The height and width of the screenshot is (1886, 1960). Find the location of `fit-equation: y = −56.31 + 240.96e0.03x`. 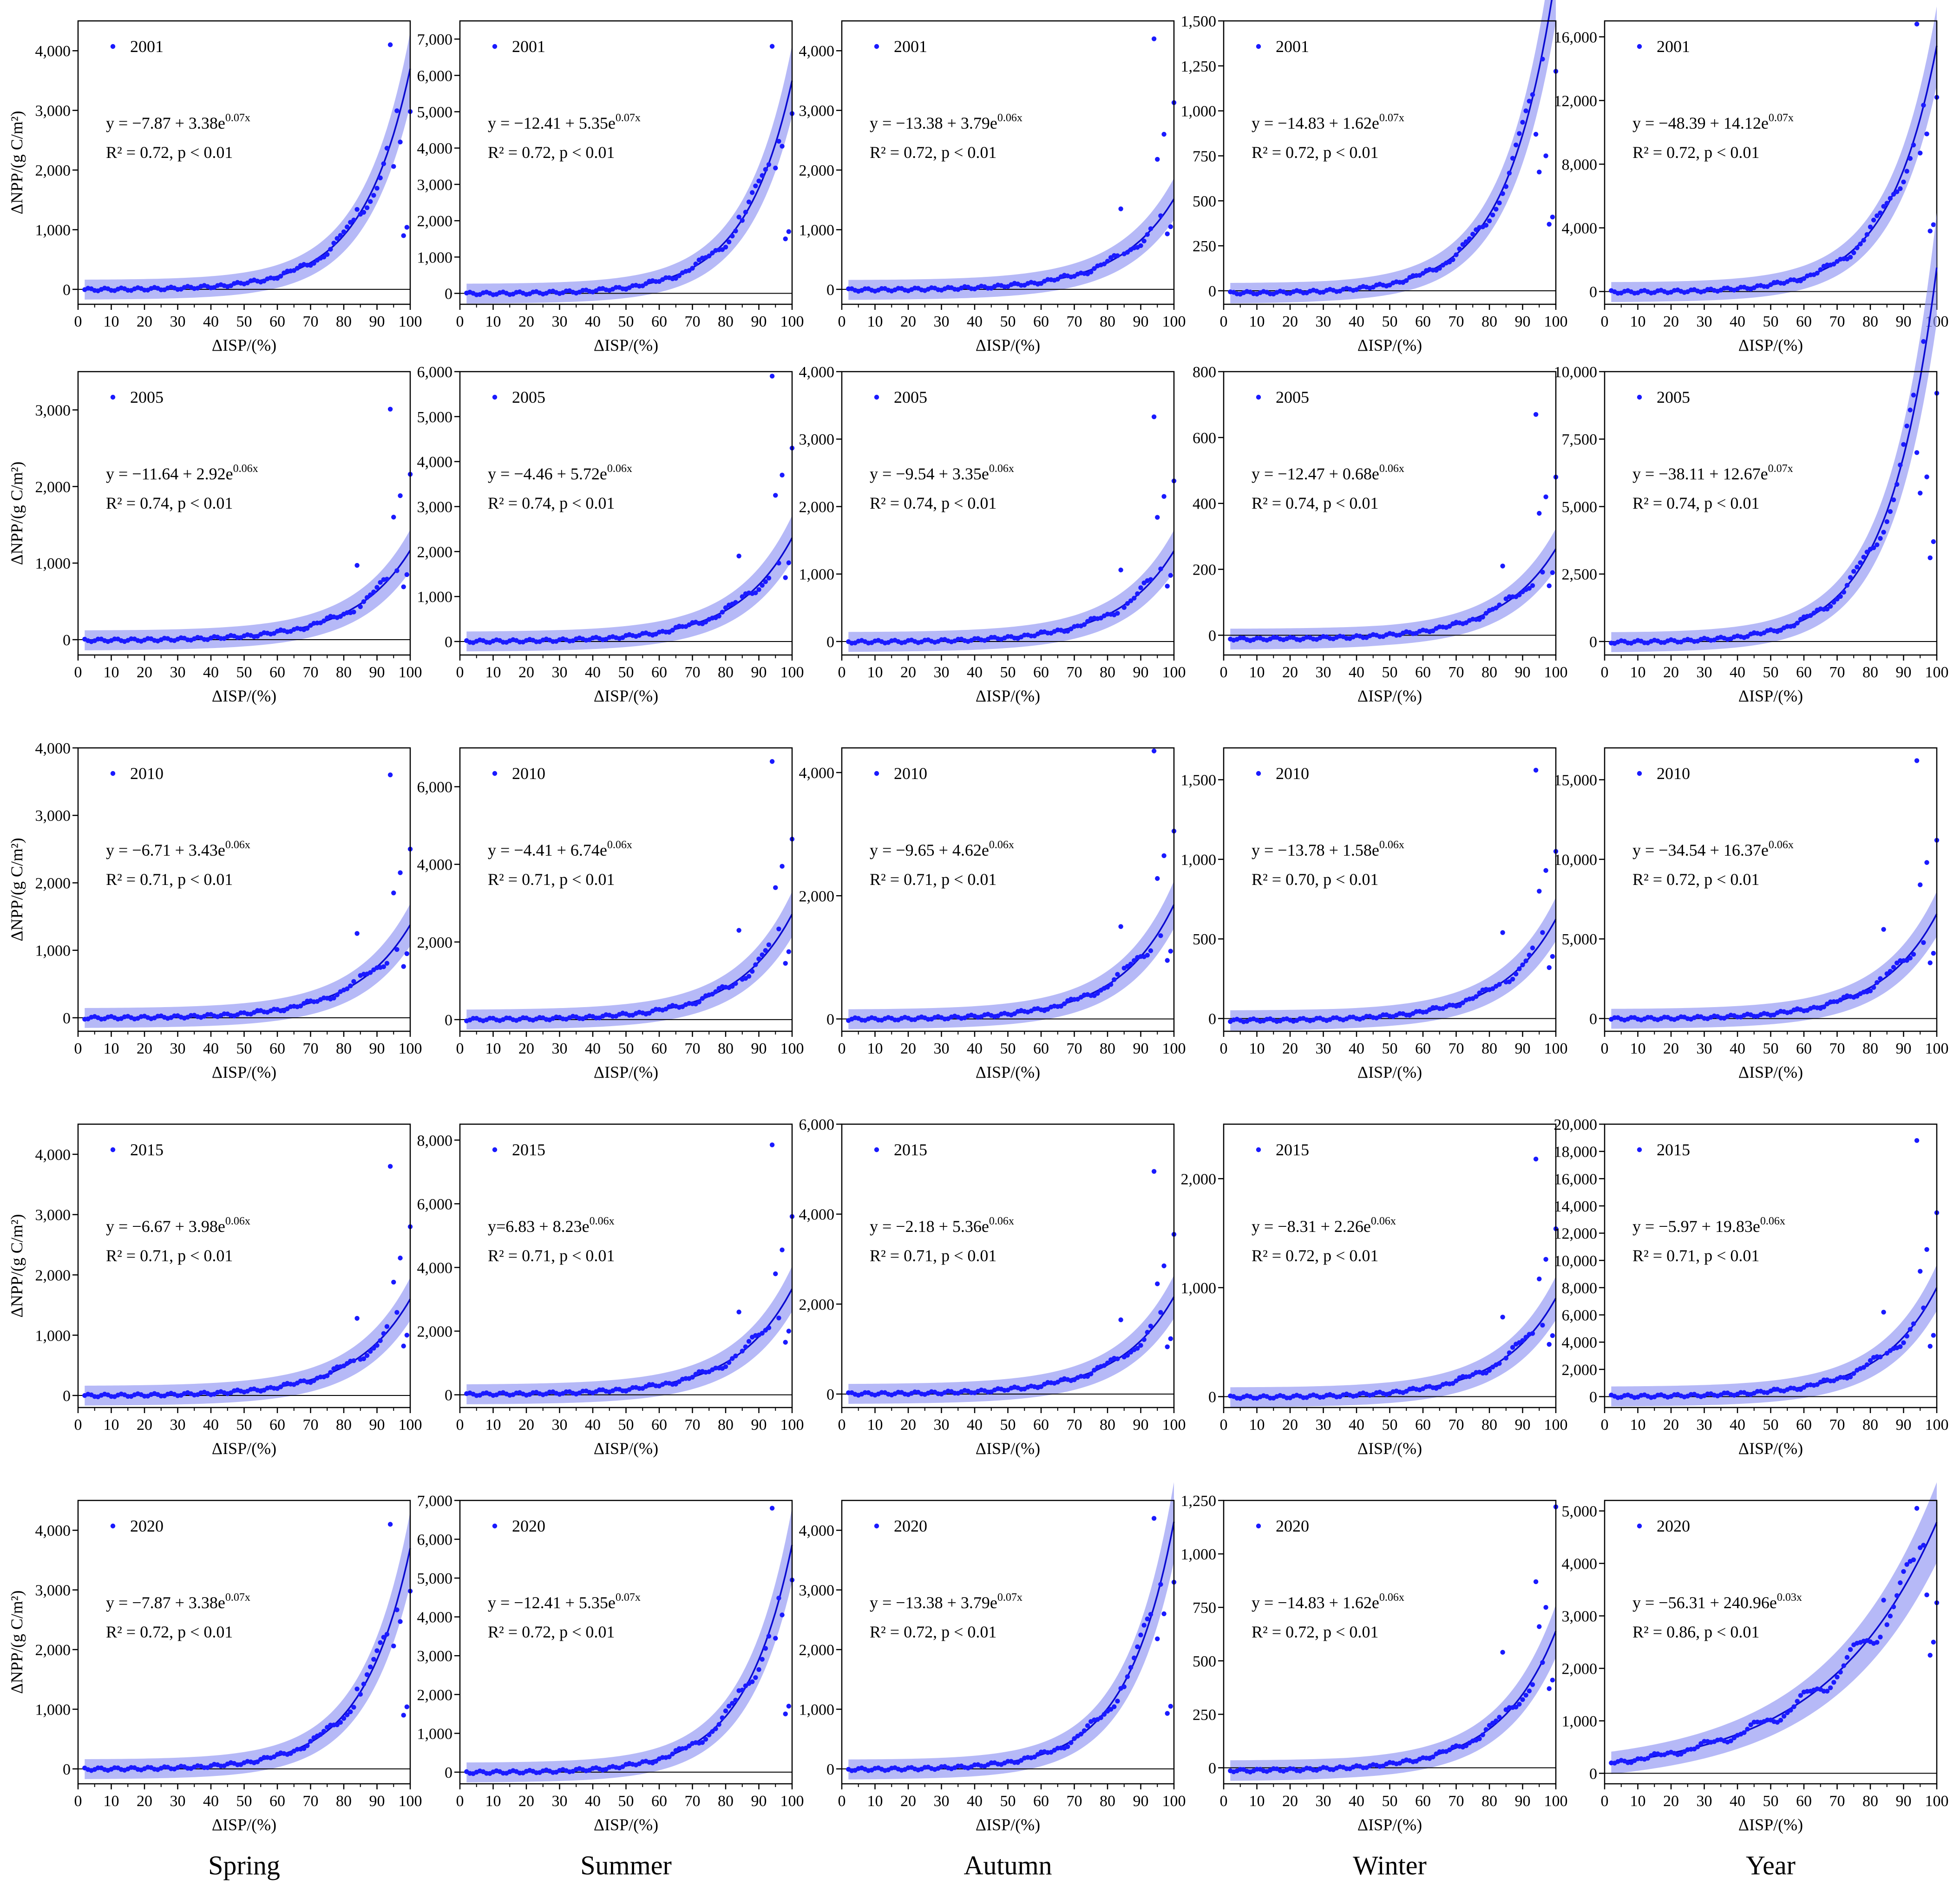

fit-equation: y = −56.31 + 240.96e0.03x is located at coordinates (1717, 1601).